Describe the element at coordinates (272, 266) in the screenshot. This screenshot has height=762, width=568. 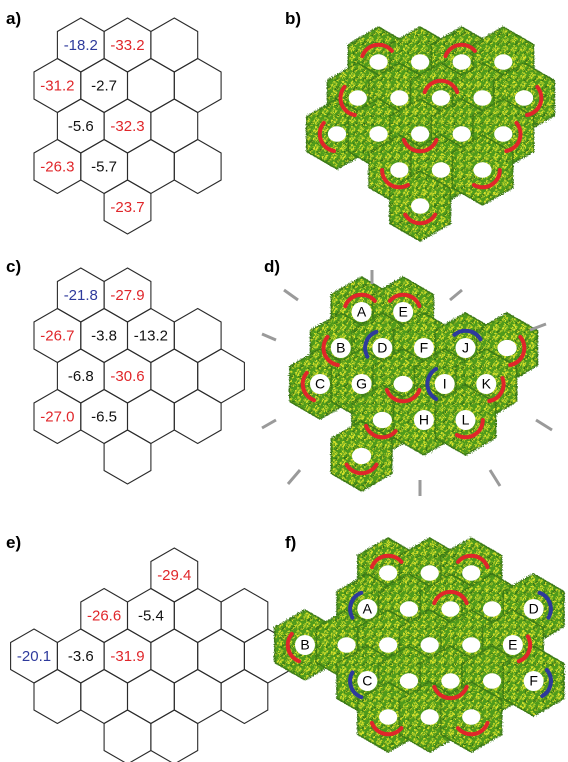
I see `panel-label-d: d)` at that location.